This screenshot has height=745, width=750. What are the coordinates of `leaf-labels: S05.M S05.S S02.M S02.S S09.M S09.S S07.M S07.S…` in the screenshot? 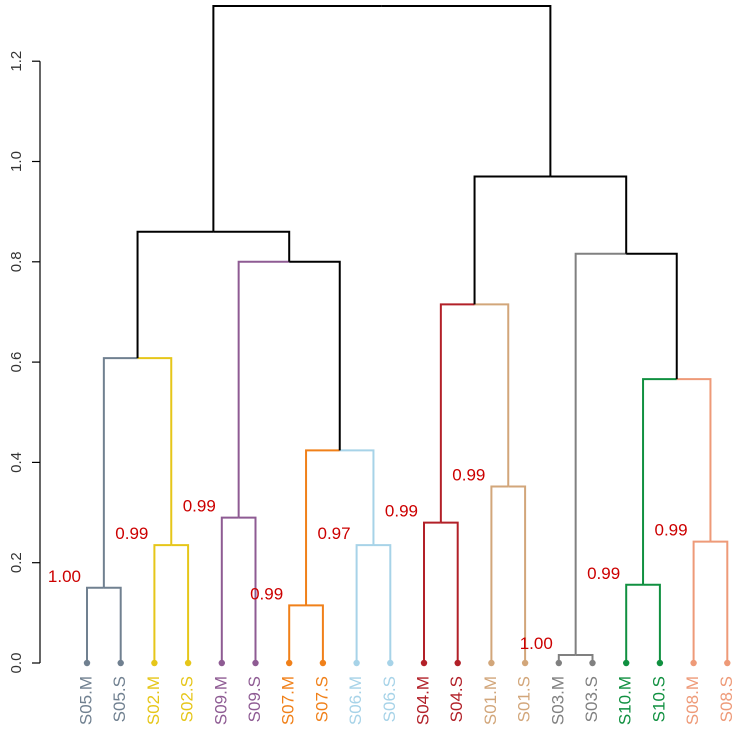 It's located at (405, 700).